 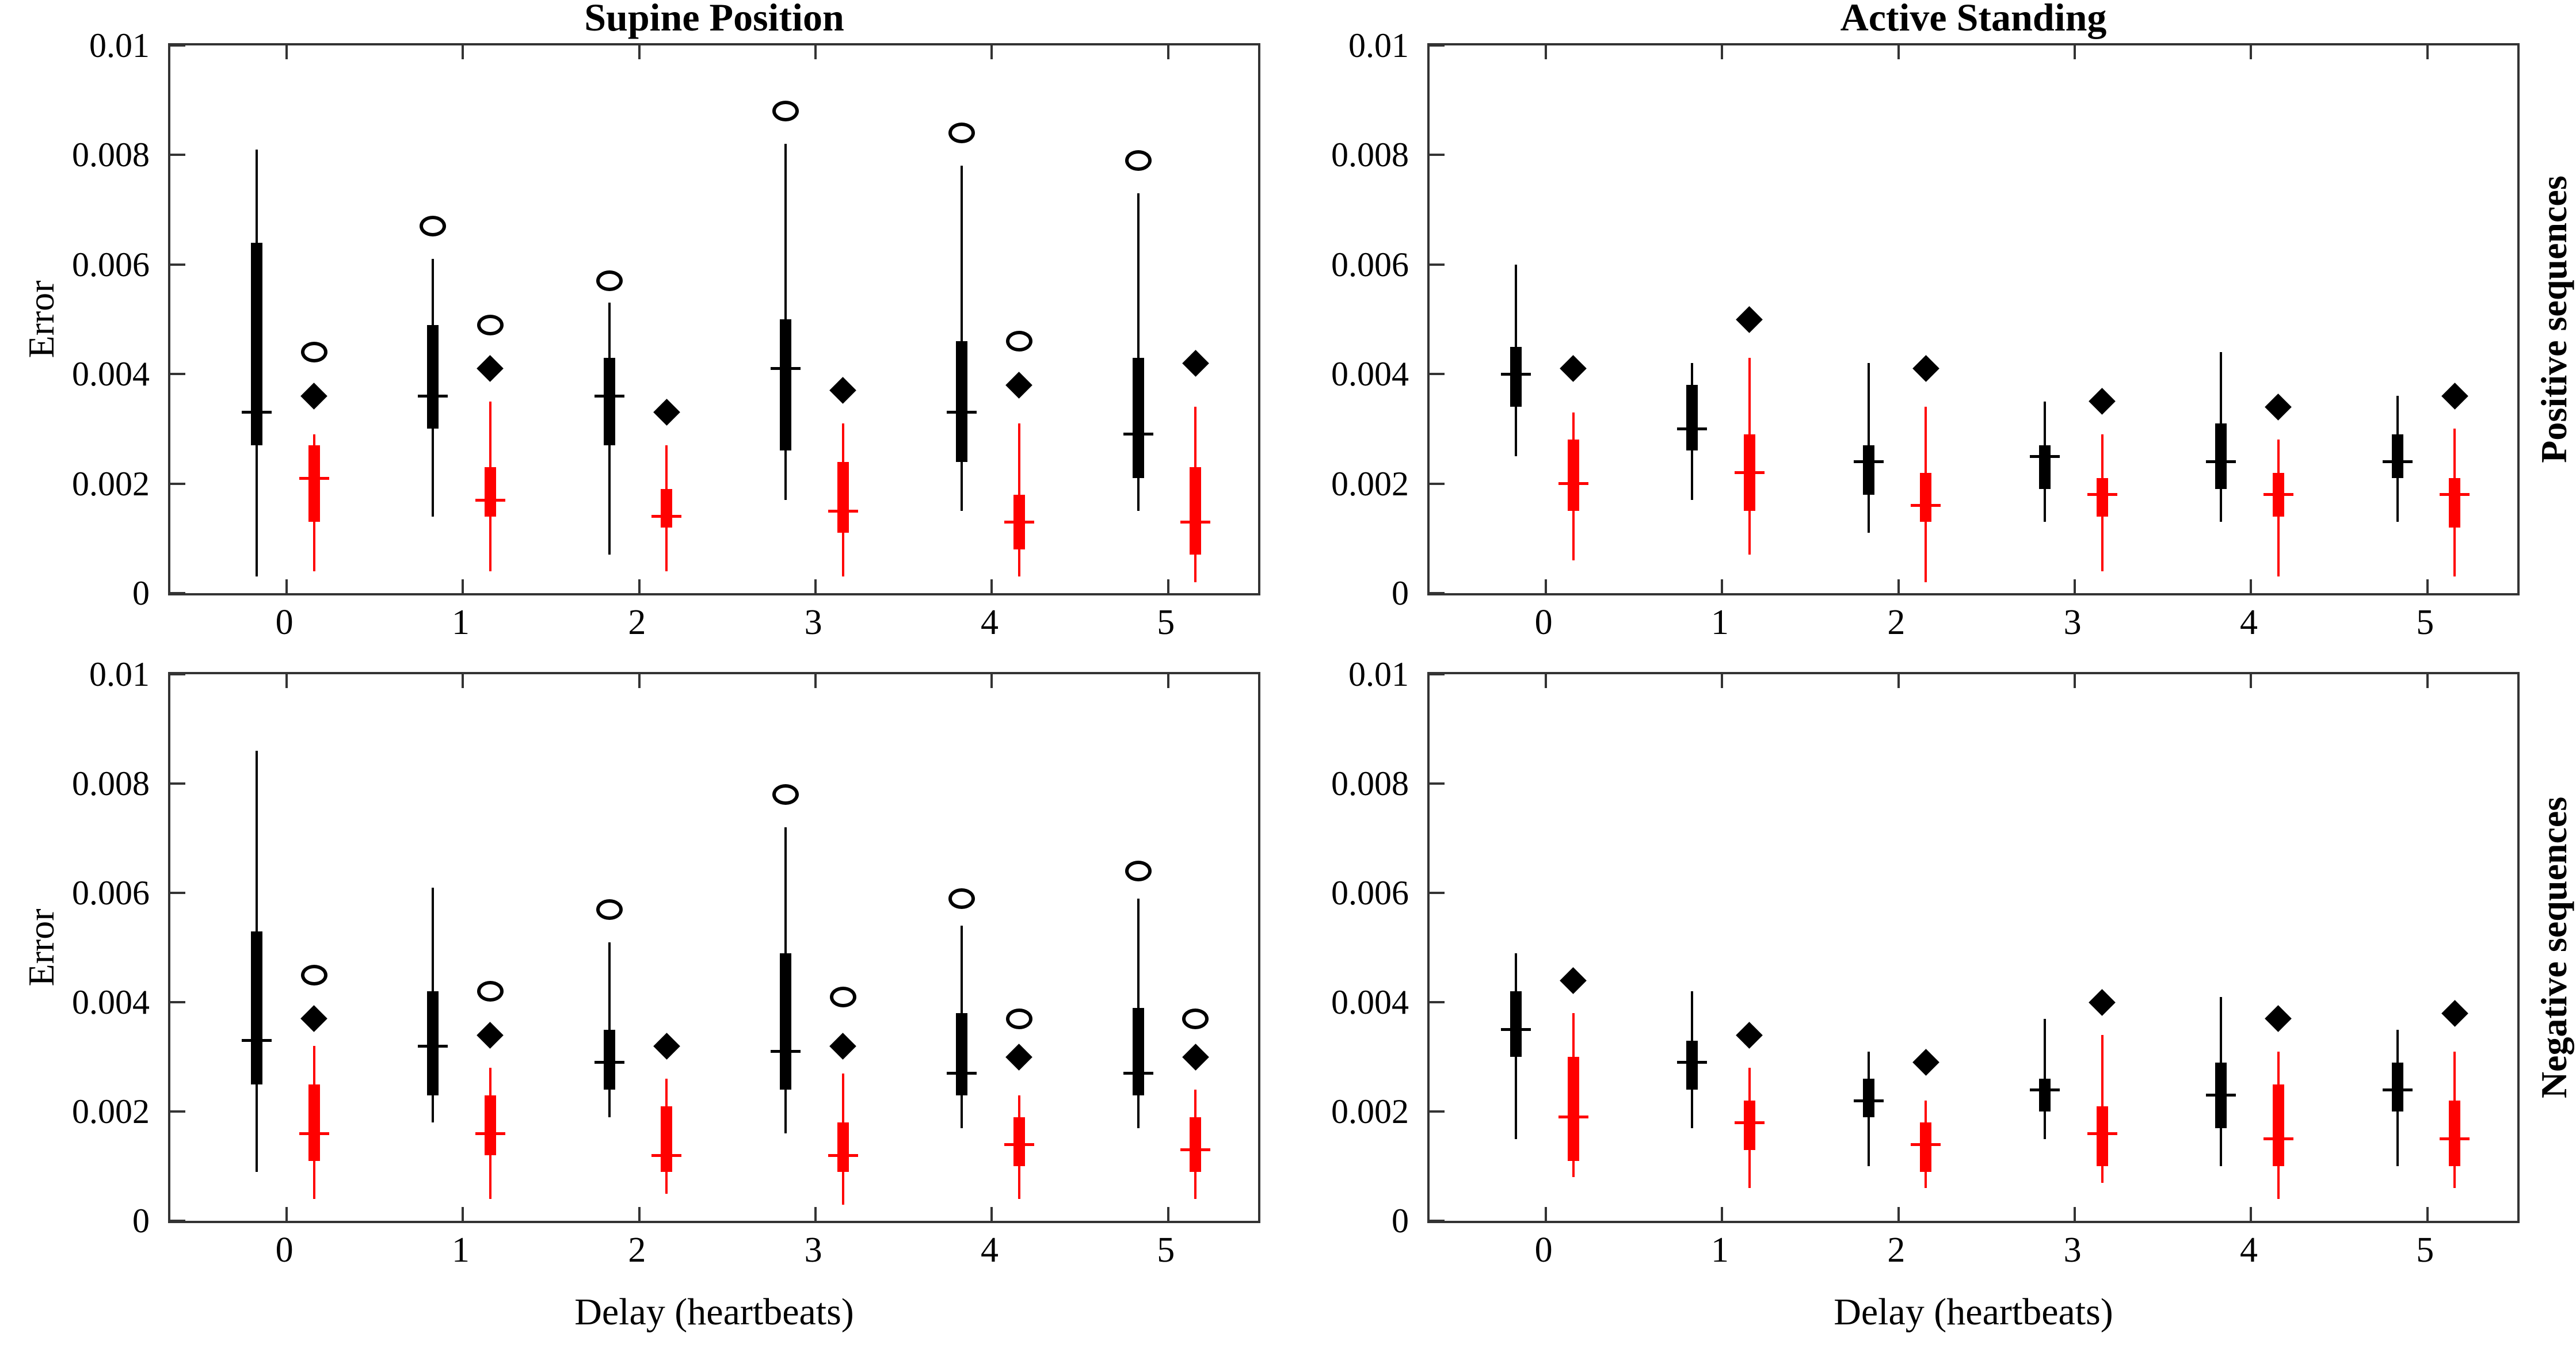 What do you see at coordinates (1370, 264) in the screenshot?
I see `y-tick-label: 0.006` at bounding box center [1370, 264].